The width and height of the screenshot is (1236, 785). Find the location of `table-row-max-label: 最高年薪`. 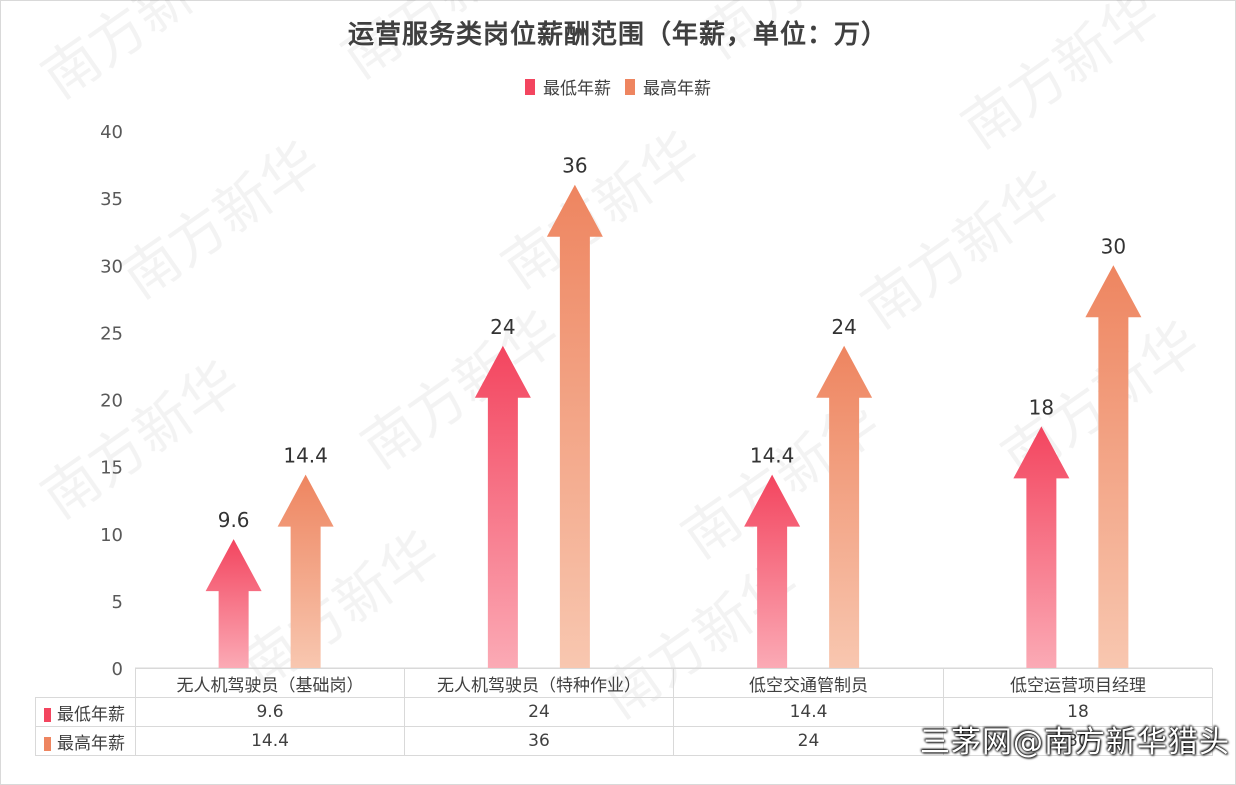

table-row-max-label: 最高年薪 is located at coordinates (91, 743).